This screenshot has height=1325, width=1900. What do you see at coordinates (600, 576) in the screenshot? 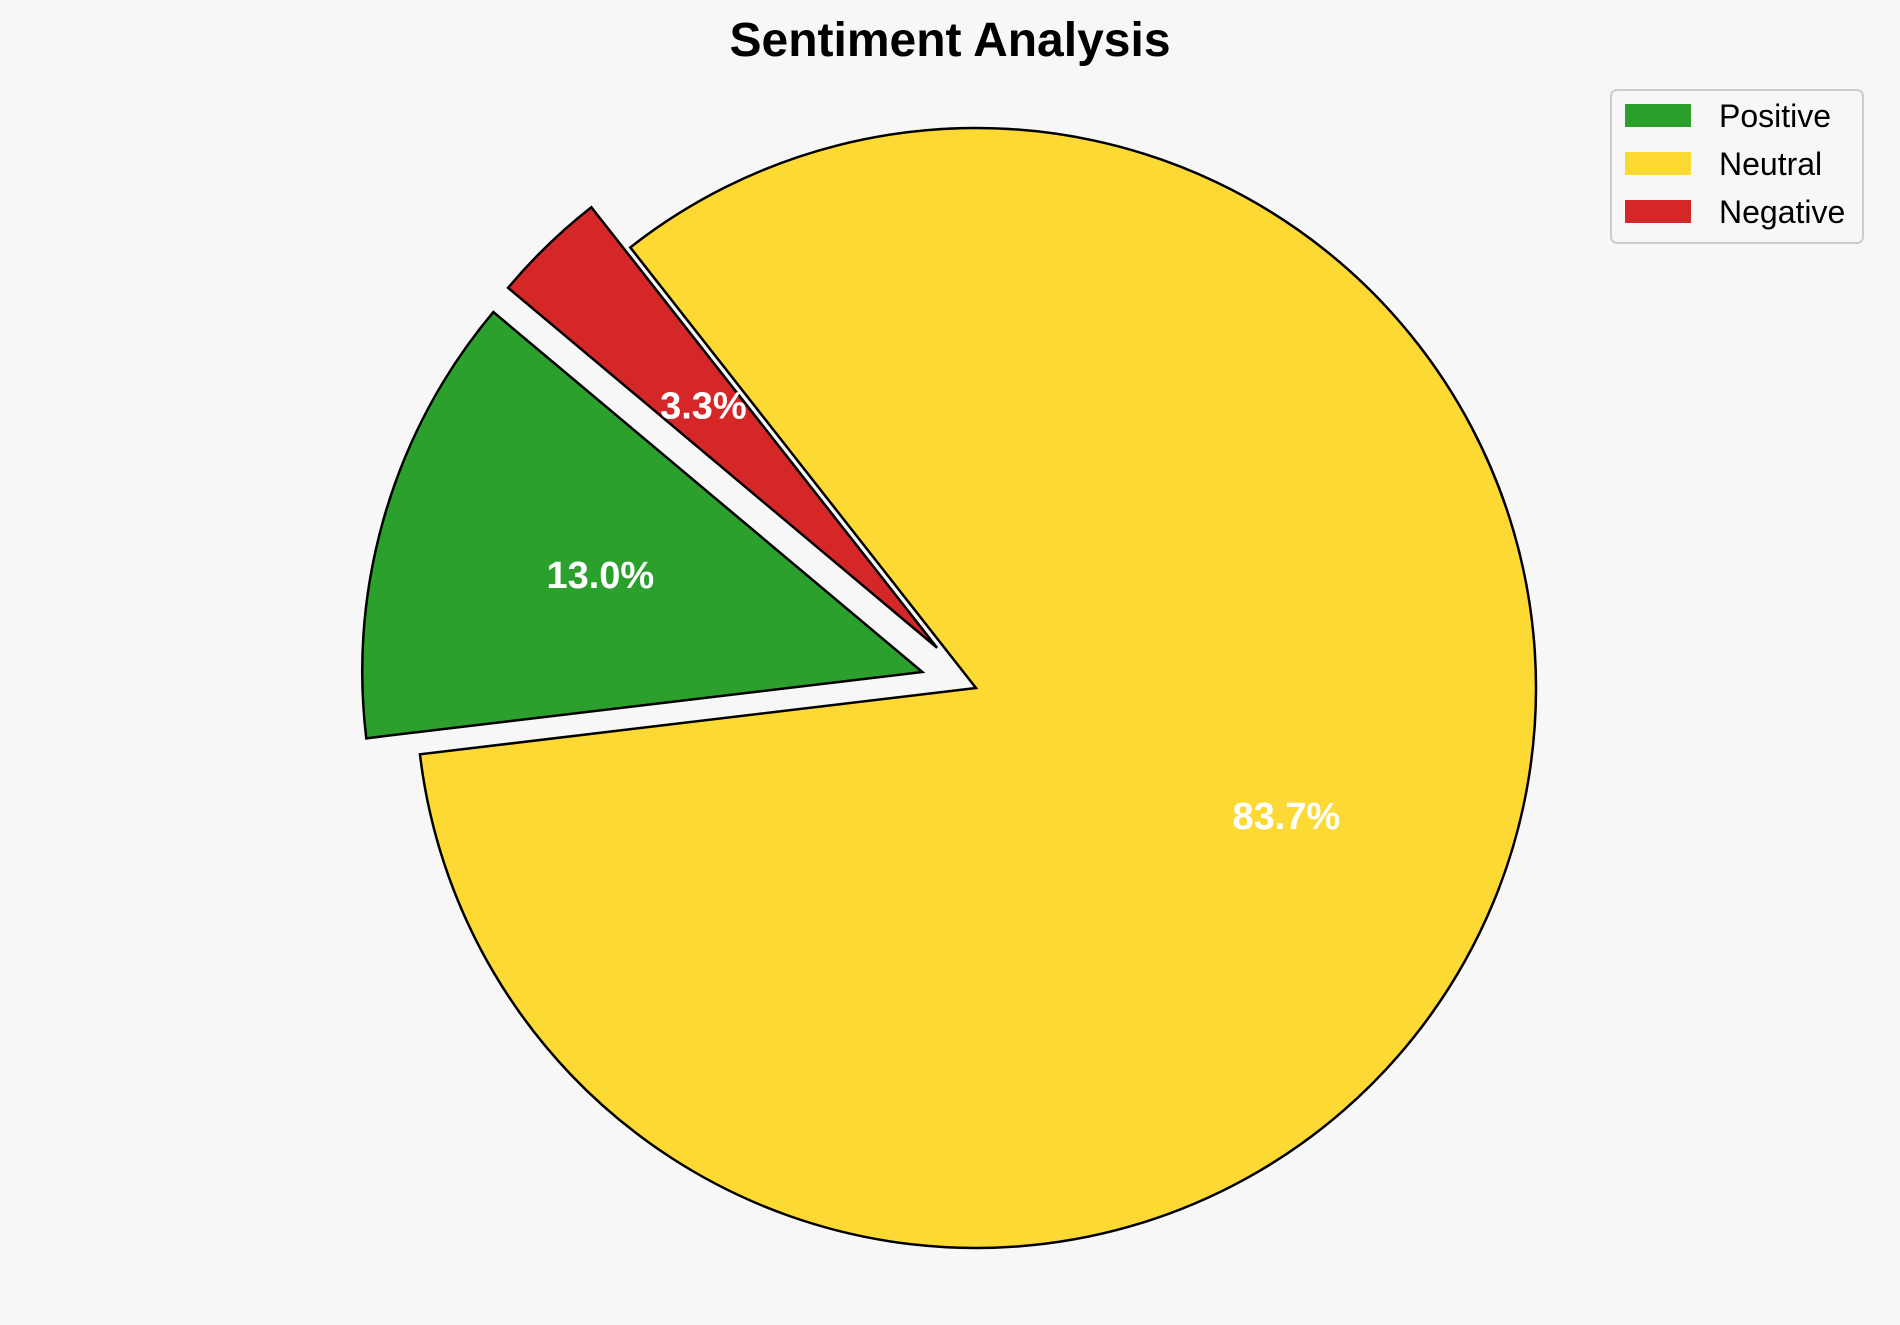
I see `slice-label-positive: 13.0%` at bounding box center [600, 576].